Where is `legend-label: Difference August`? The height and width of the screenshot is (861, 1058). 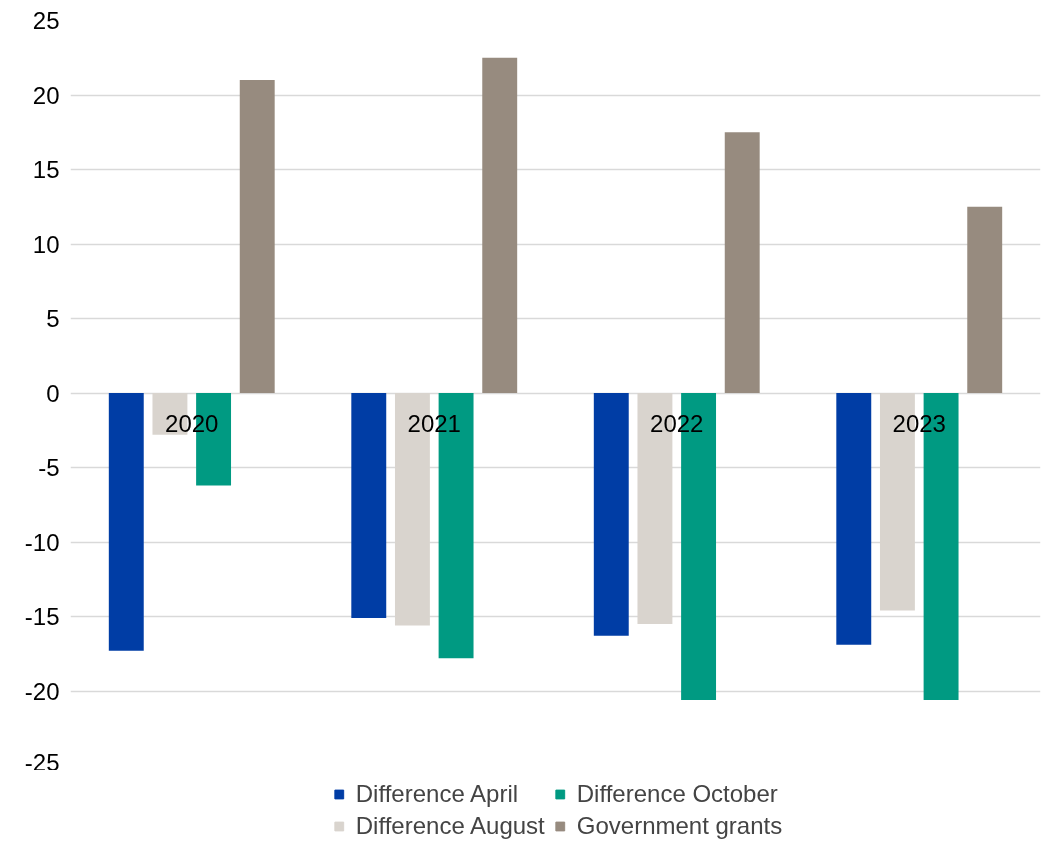
legend-label: Difference August is located at coordinates (450, 826).